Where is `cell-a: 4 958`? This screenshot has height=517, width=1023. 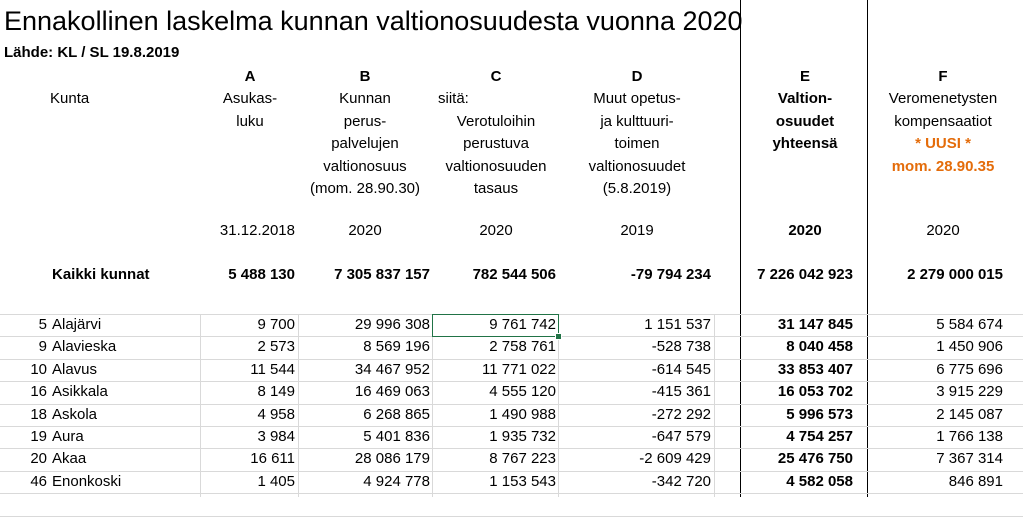
cell-a: 4 958 is located at coordinates (276, 414).